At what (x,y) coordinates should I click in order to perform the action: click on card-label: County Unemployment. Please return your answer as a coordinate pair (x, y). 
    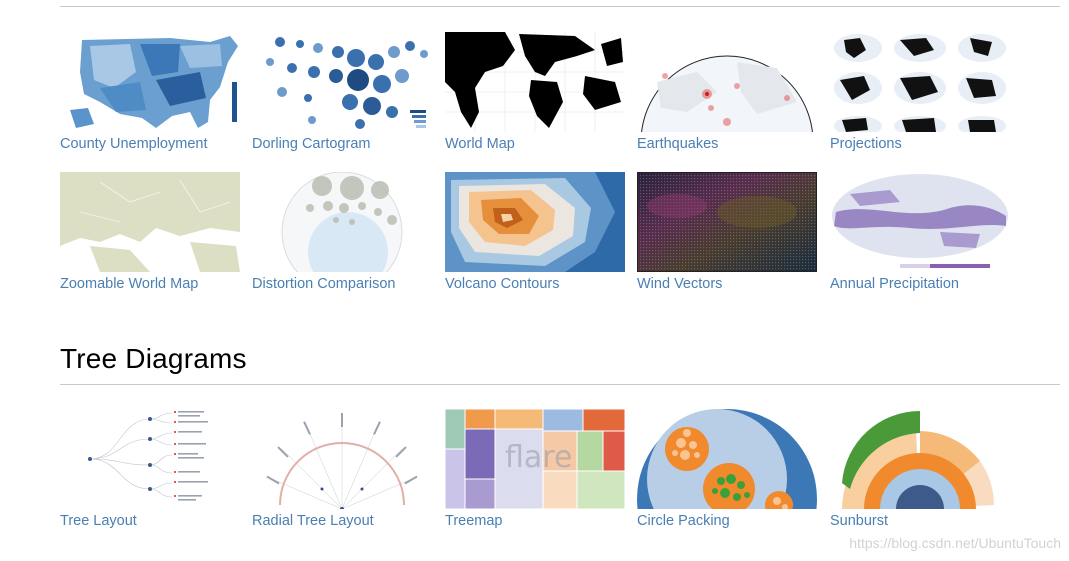
    Looking at the image, I should click on (134, 144).